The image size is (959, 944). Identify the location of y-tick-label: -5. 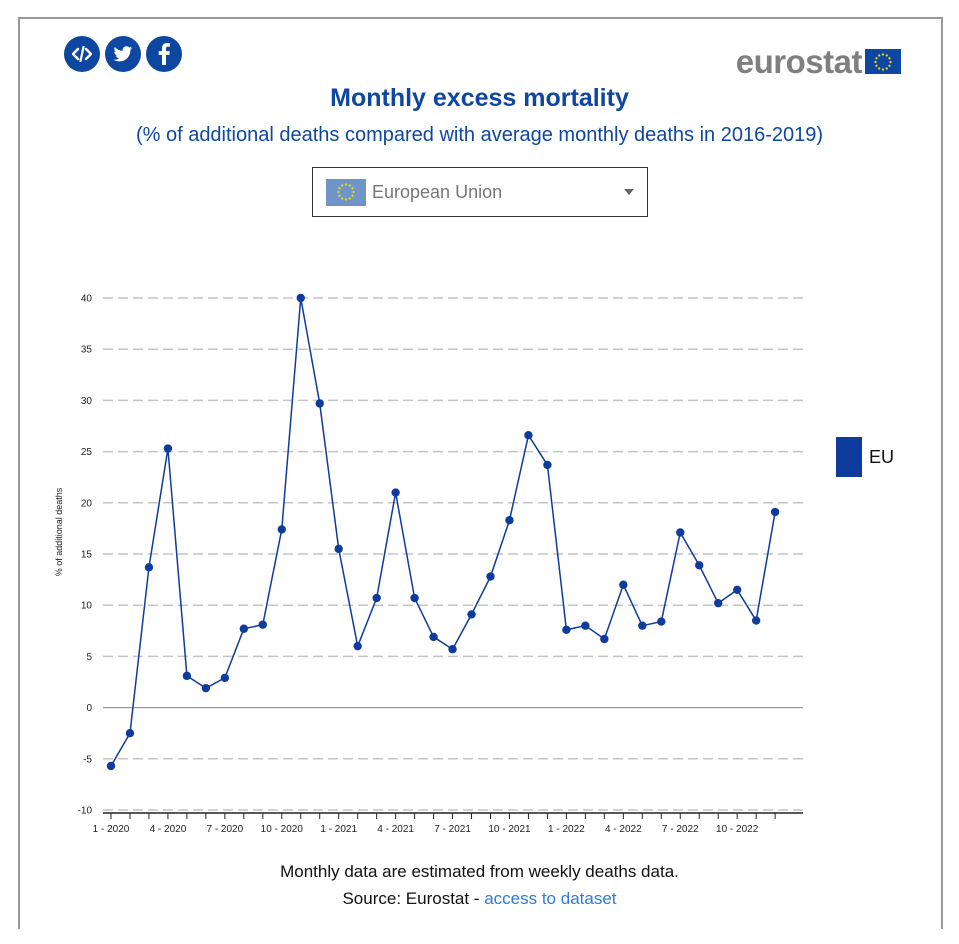
(87, 759).